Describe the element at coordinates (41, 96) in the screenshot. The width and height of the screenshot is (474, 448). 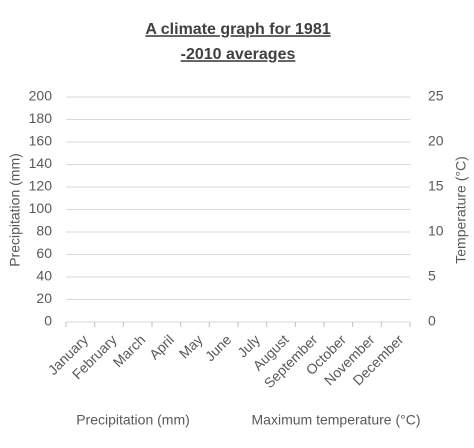
I see `y-tick-label: 200` at that location.